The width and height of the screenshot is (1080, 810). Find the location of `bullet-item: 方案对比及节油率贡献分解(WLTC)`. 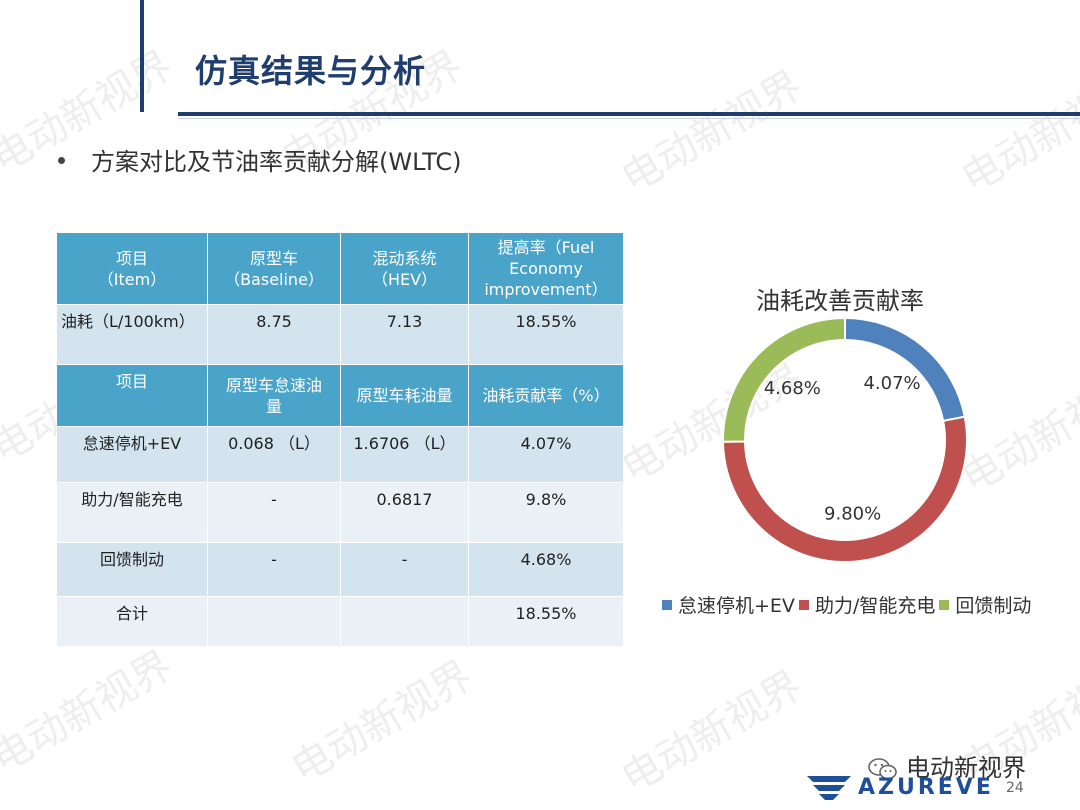

bullet-item: 方案对比及节油率贡献分解(WLTC) is located at coordinates (260, 159).